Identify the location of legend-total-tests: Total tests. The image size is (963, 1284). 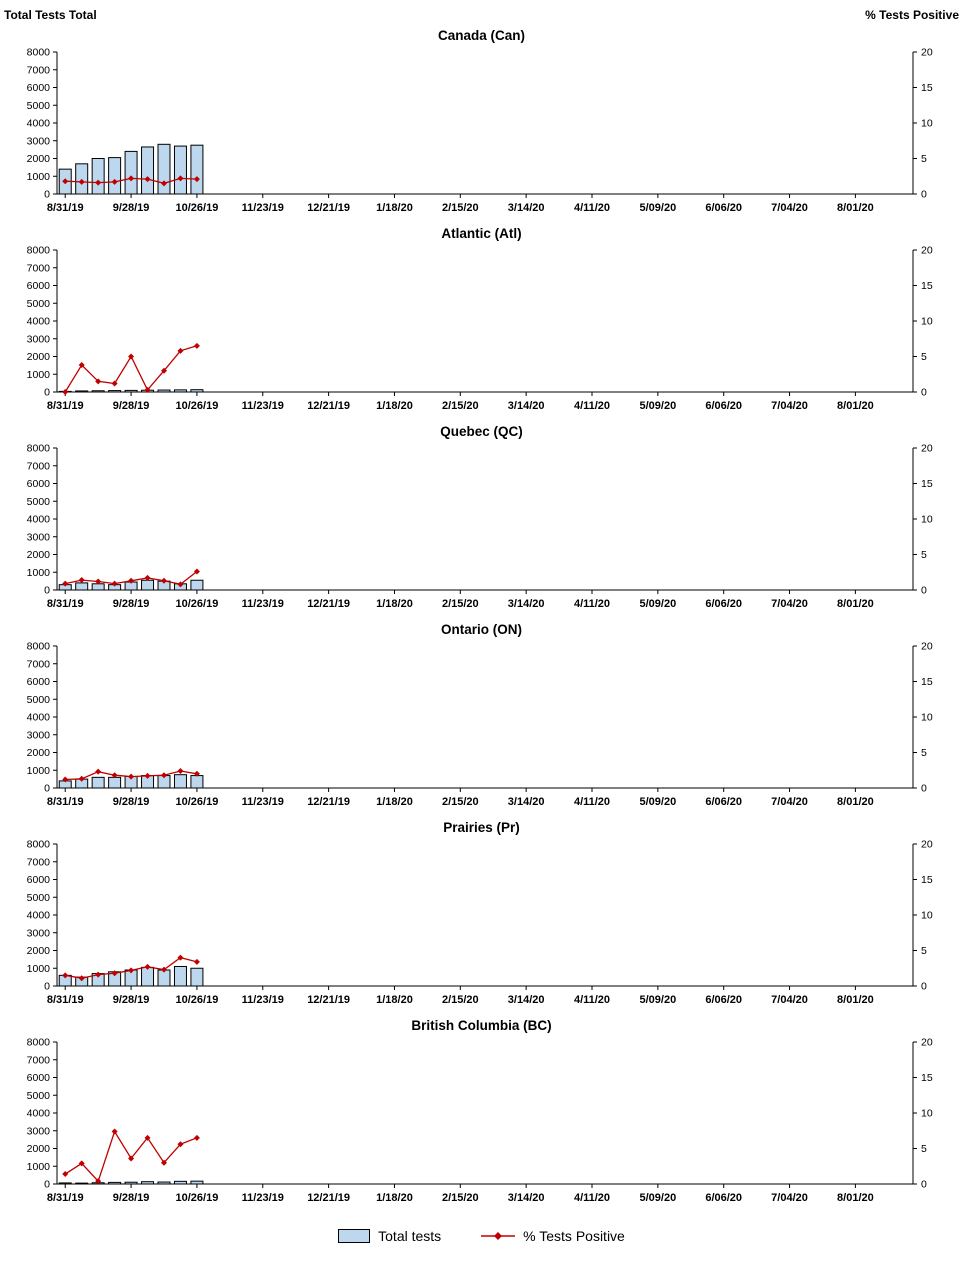
(389, 1236).